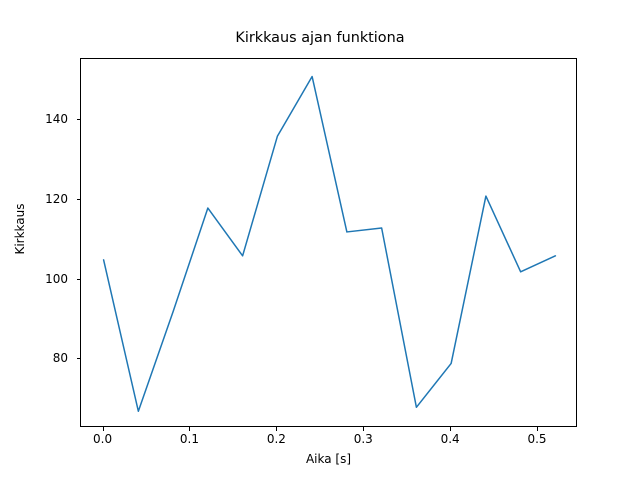 This screenshot has height=480, width=640. What do you see at coordinates (537, 439) in the screenshot?
I see `x-tick-label: 0.5` at bounding box center [537, 439].